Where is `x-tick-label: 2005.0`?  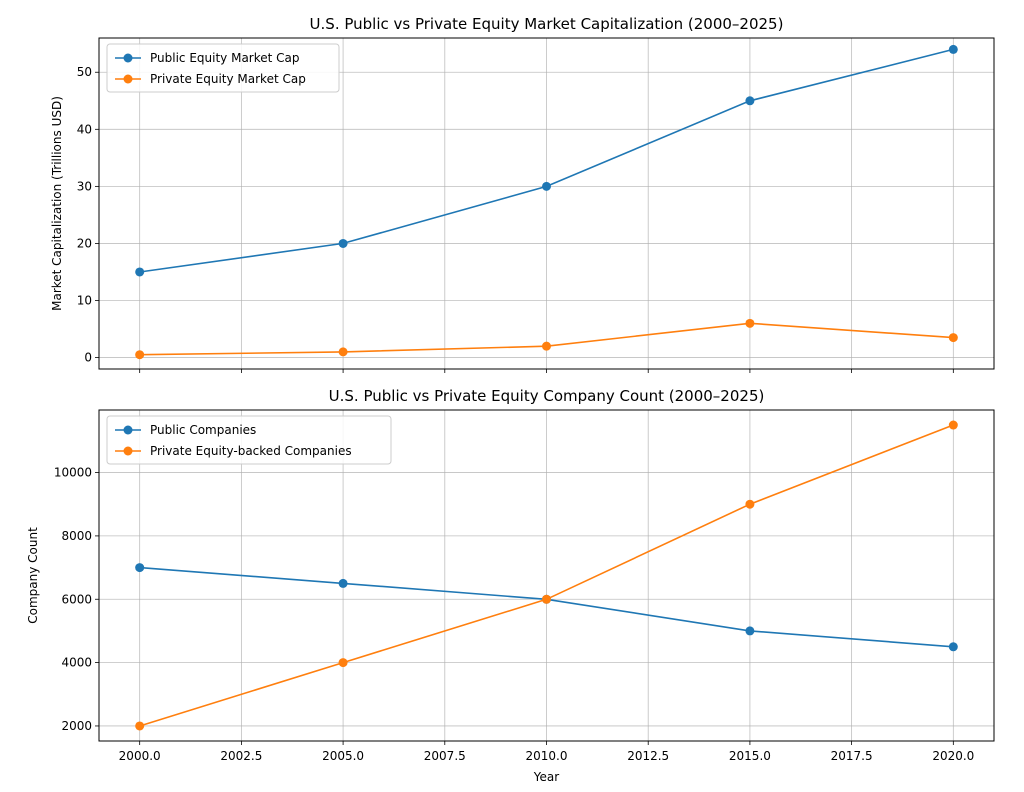 x-tick-label: 2005.0 is located at coordinates (343, 756).